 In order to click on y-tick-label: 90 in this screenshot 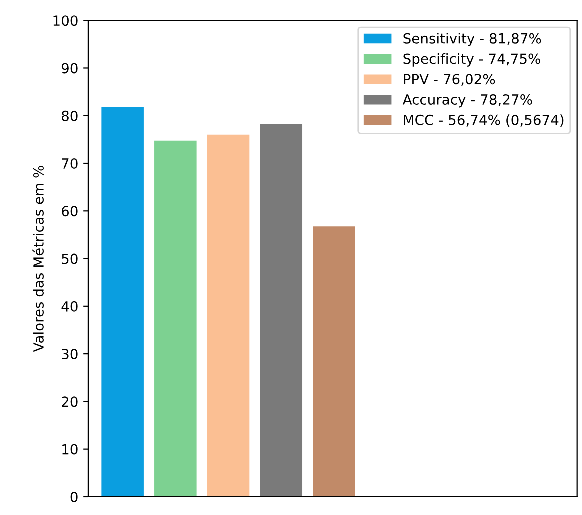, I will do `click(70, 68)`.